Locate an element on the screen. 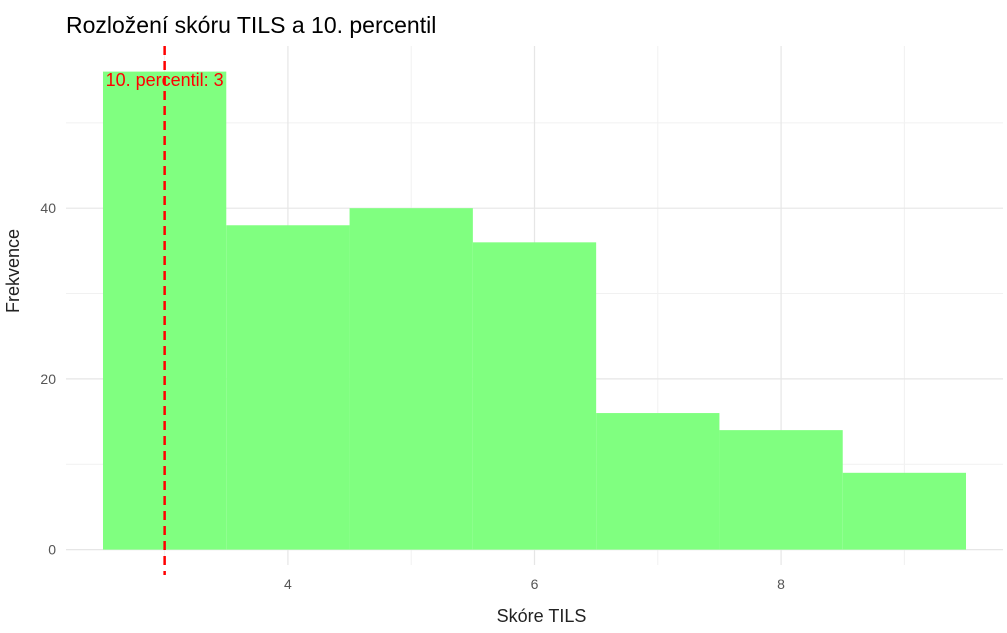 This screenshot has width=1007, height=633. y-tick-labels: 0 20 40 is located at coordinates (48, 378).